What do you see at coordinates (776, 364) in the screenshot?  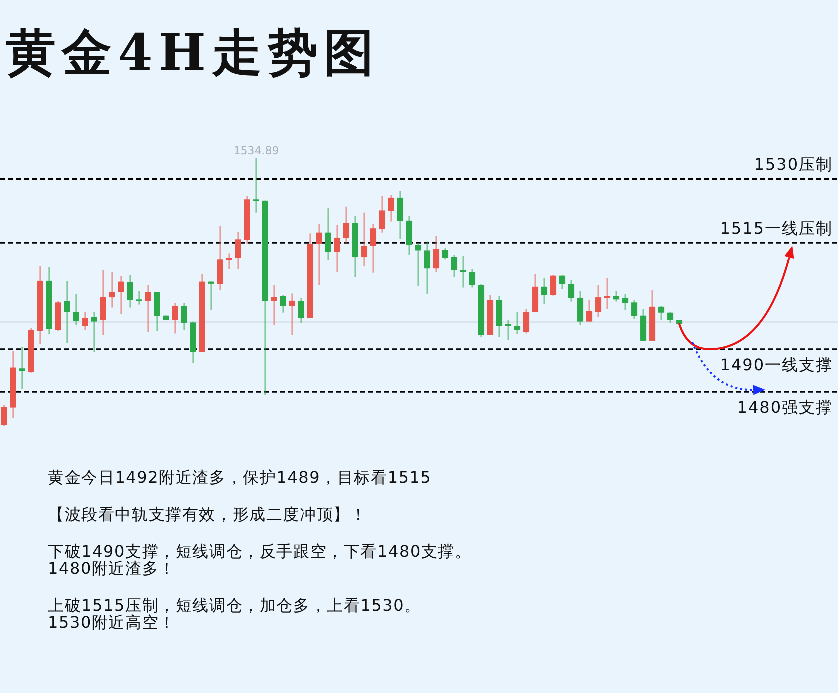 I see `ref-line-label: 1490一线支撑` at bounding box center [776, 364].